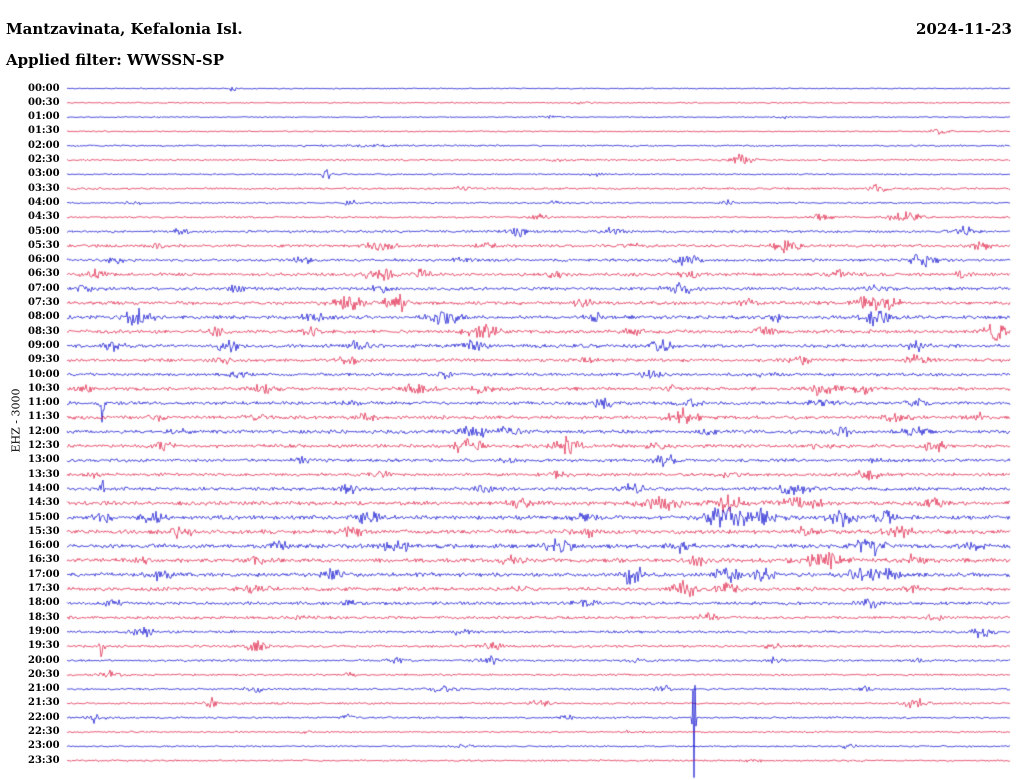  I want to click on trace-time-label: 15:00, so click(44, 517).